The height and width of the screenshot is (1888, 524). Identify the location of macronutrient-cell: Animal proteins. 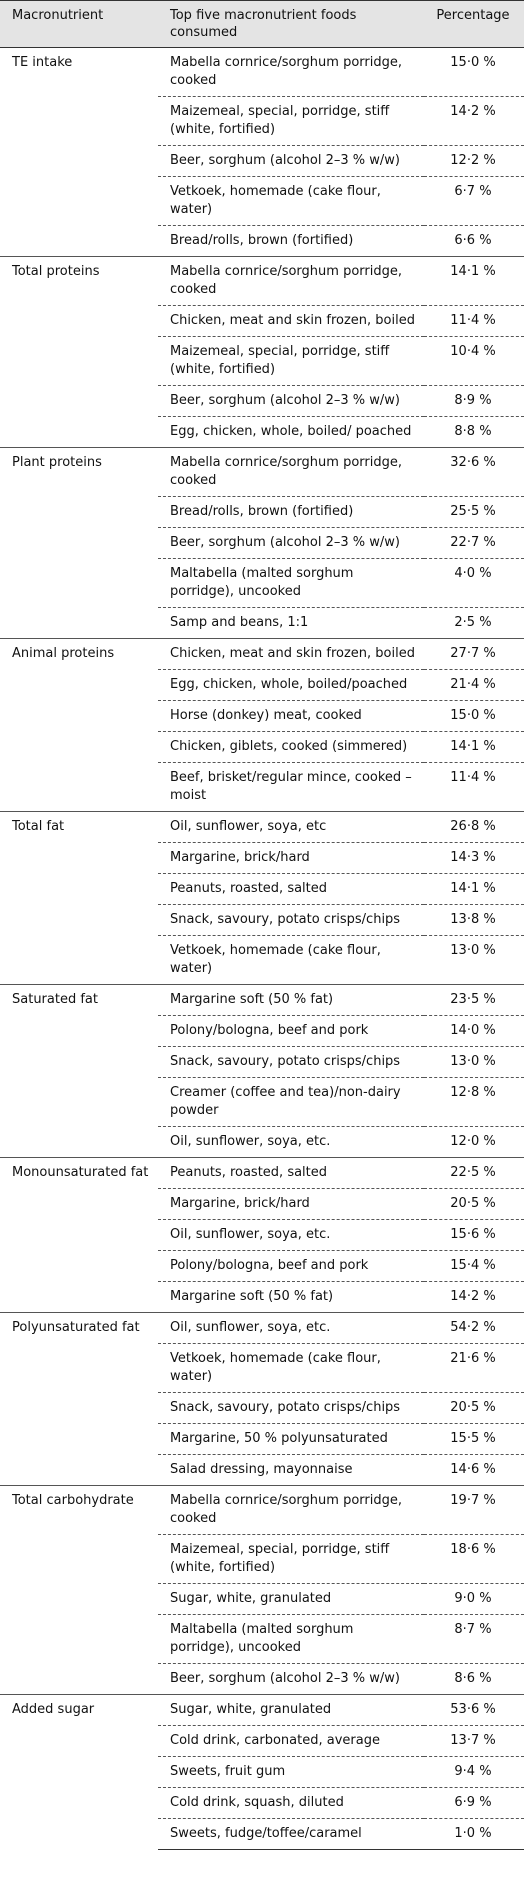
(79, 725).